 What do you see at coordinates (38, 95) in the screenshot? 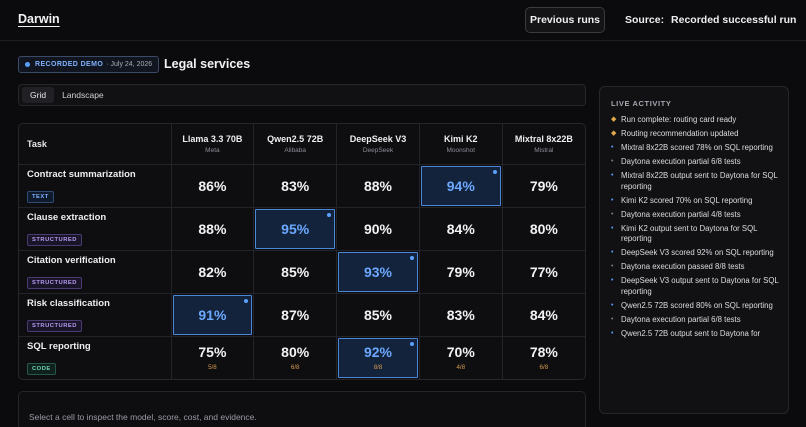
I see `tab-grid: Grid` at bounding box center [38, 95].